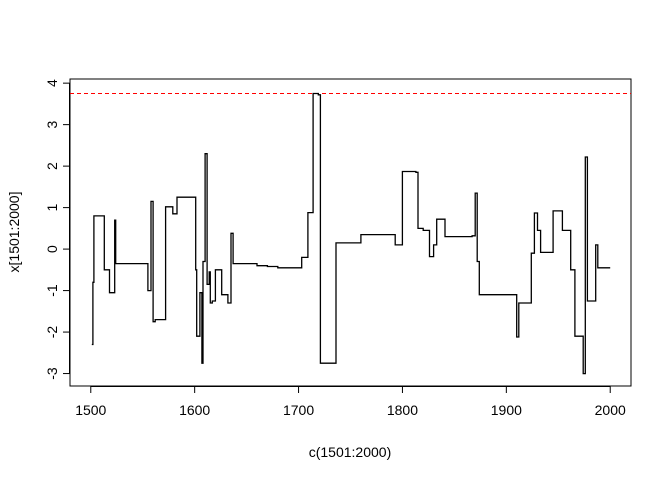 This screenshot has width=672, height=480. I want to click on x-axis-title: c(1501:2000), so click(350, 452).